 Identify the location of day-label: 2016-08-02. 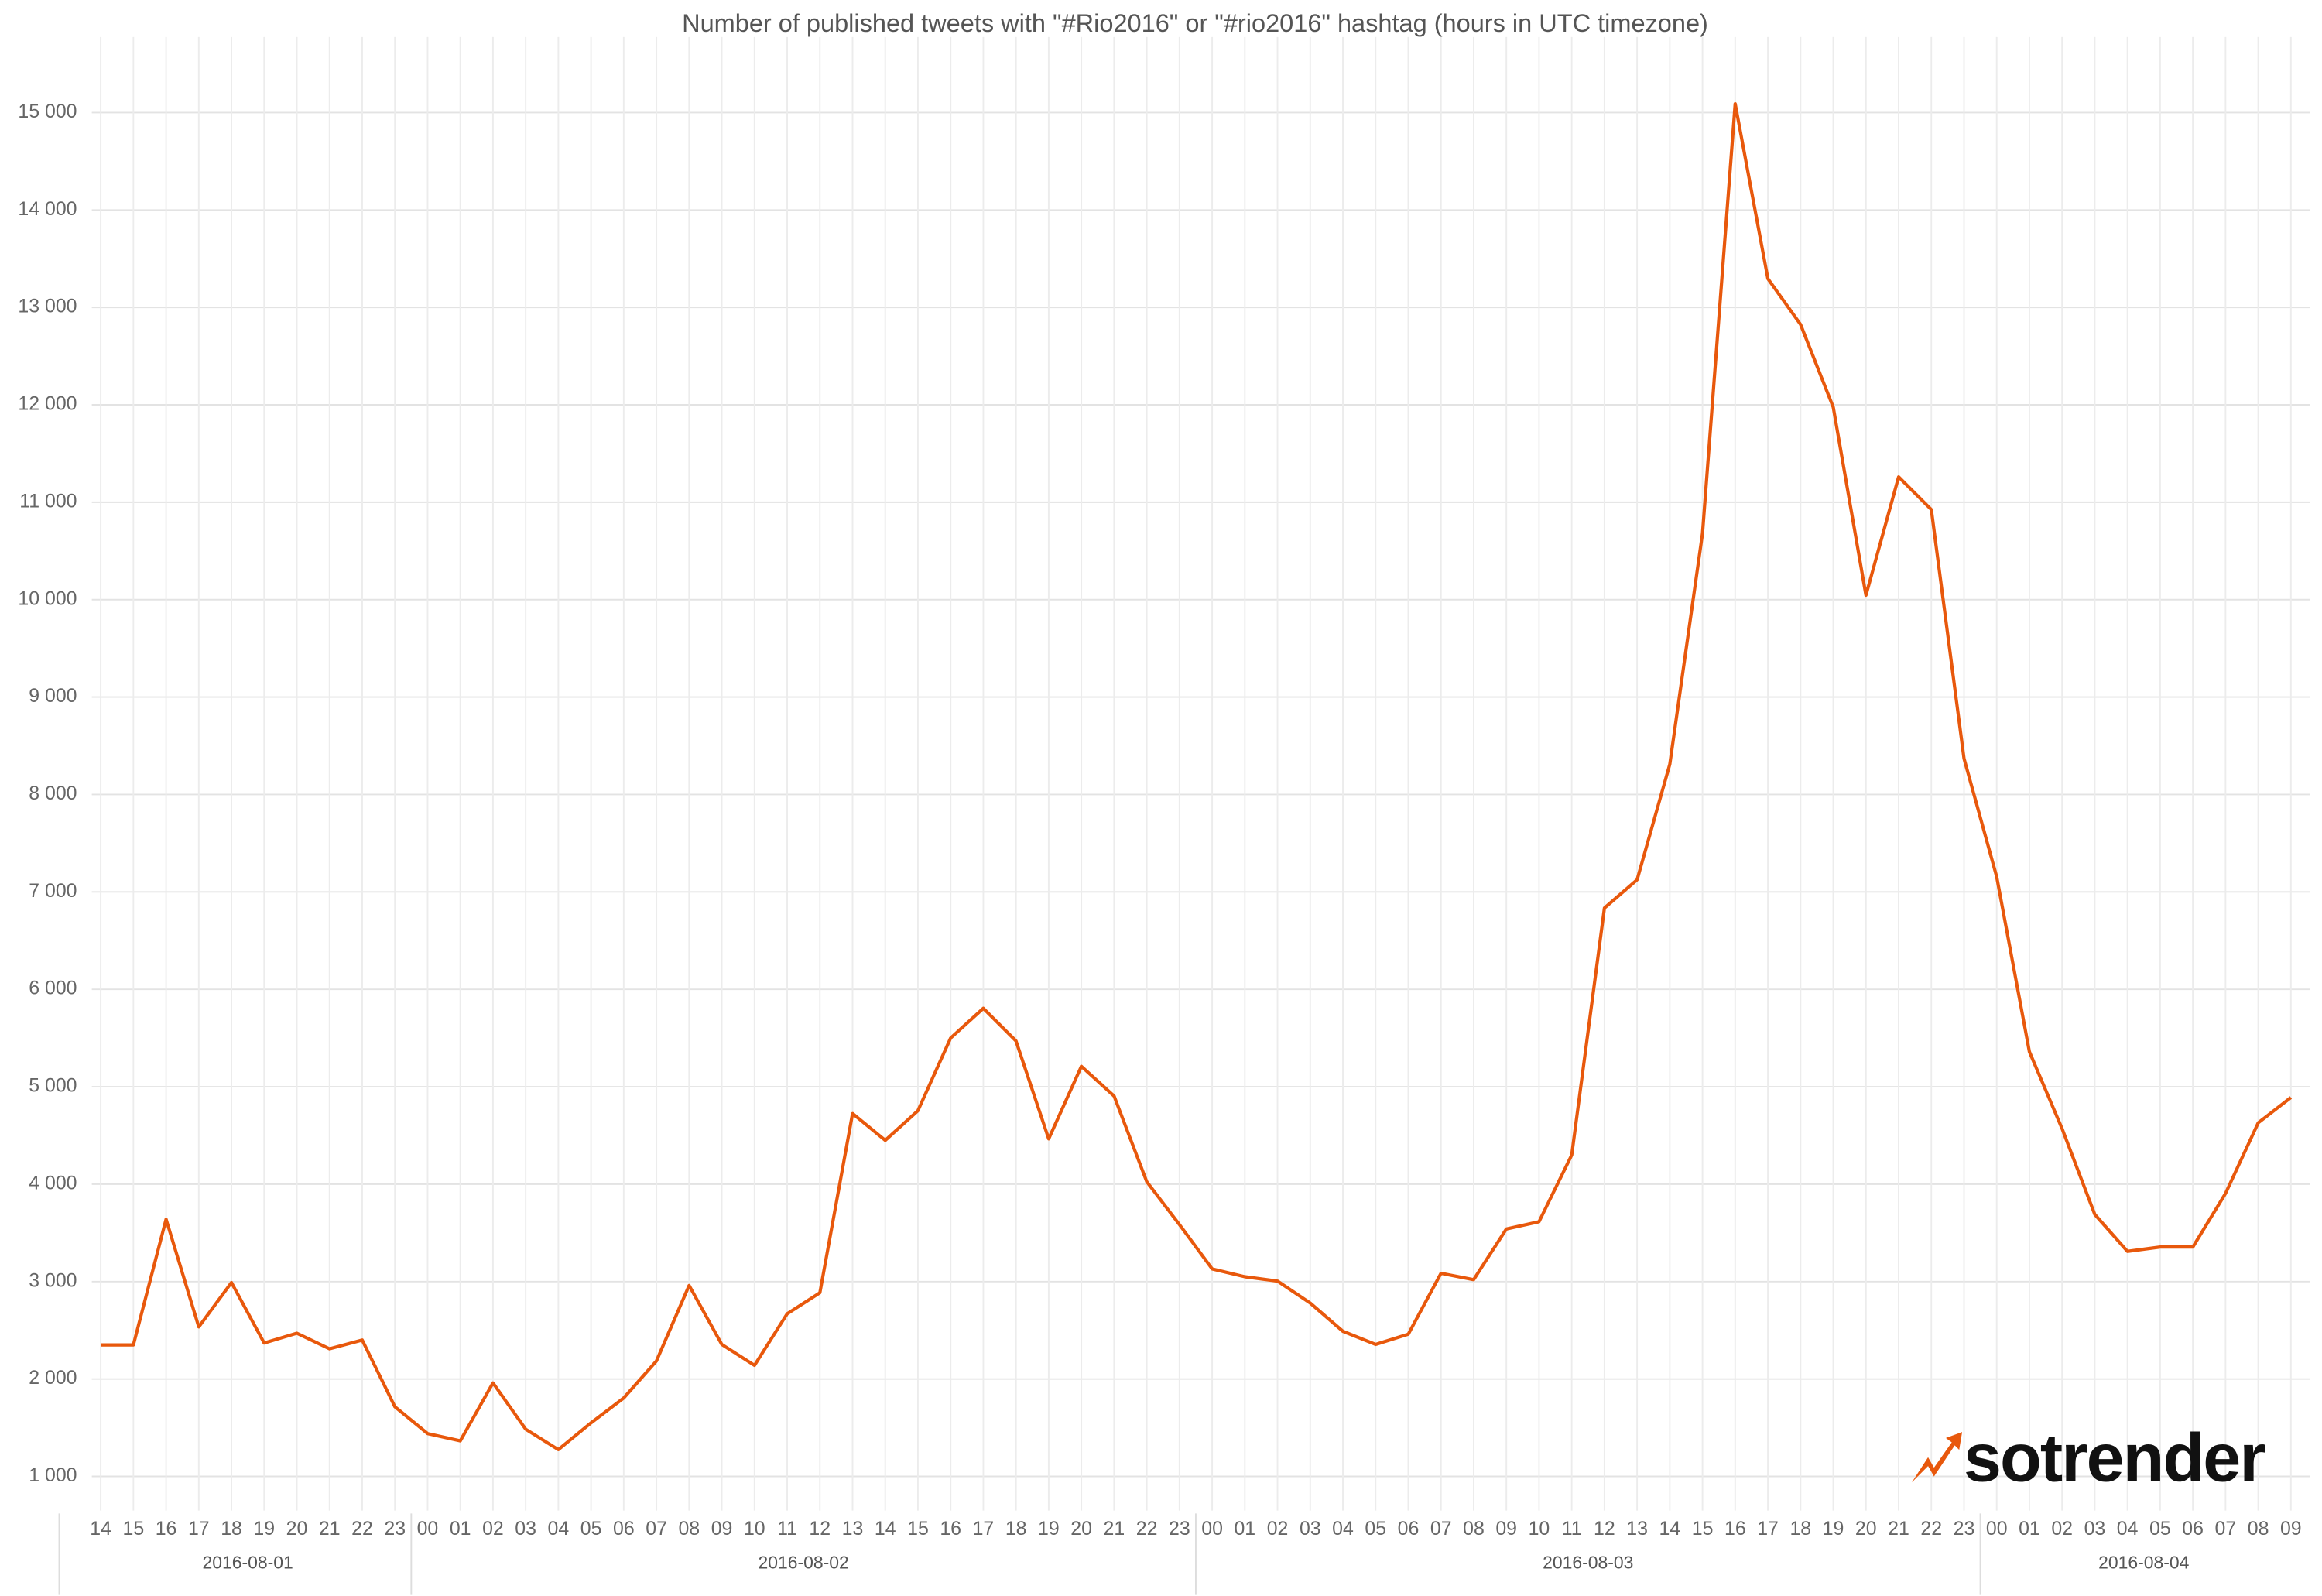
(803, 1563).